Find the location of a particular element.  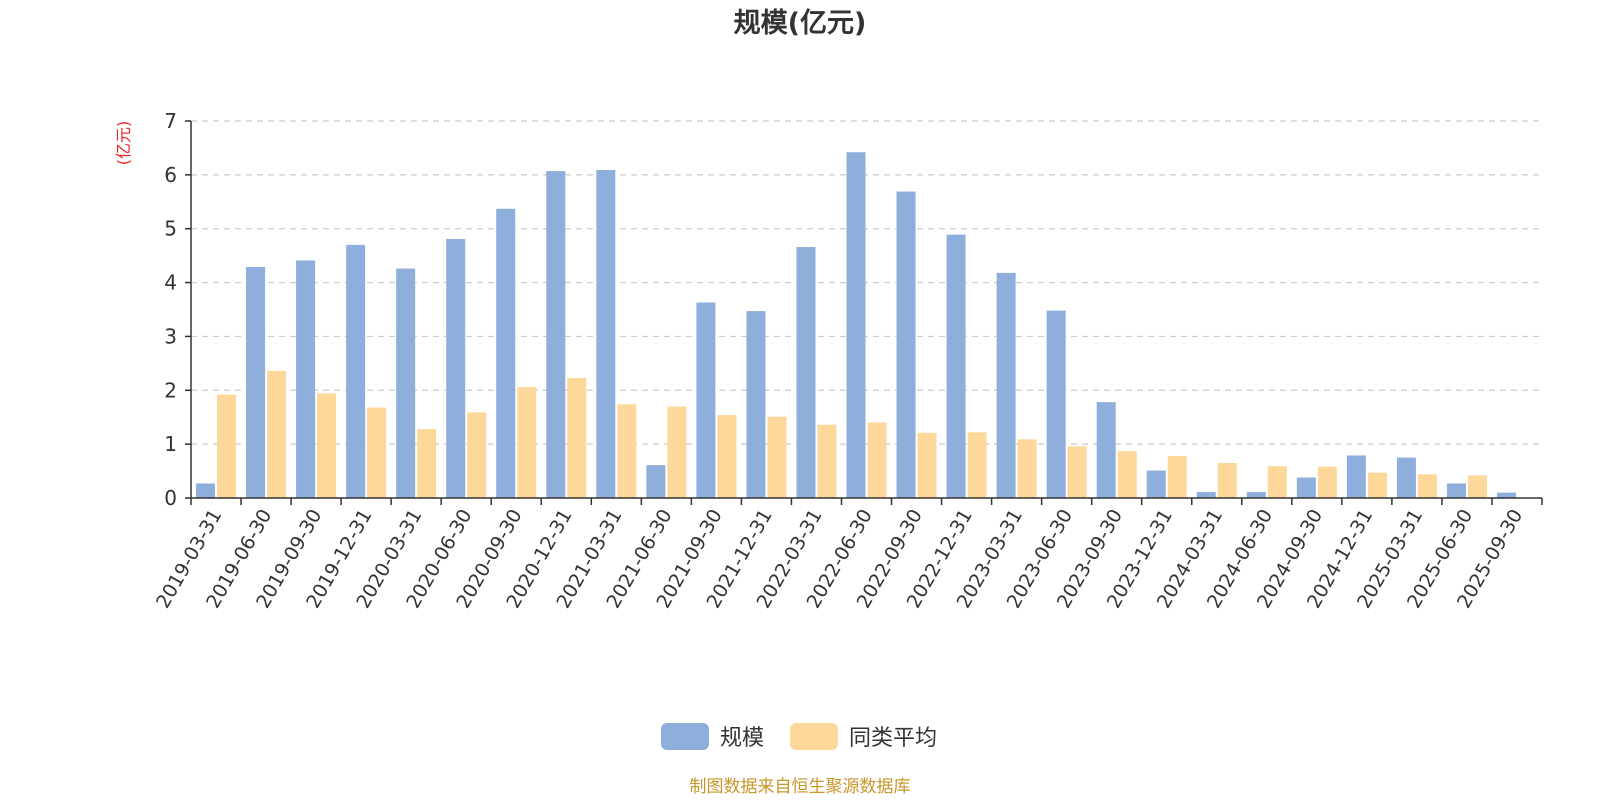

legend: 规模 同类平均 is located at coordinates (799, 737).